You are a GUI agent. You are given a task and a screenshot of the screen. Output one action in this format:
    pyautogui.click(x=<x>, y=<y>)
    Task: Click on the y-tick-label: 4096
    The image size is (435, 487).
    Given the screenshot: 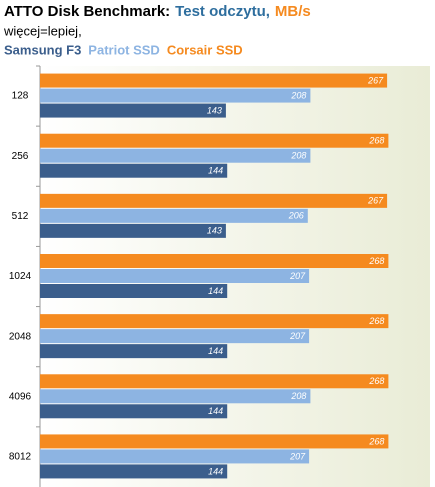 What is the action you would take?
    pyautogui.click(x=20, y=396)
    